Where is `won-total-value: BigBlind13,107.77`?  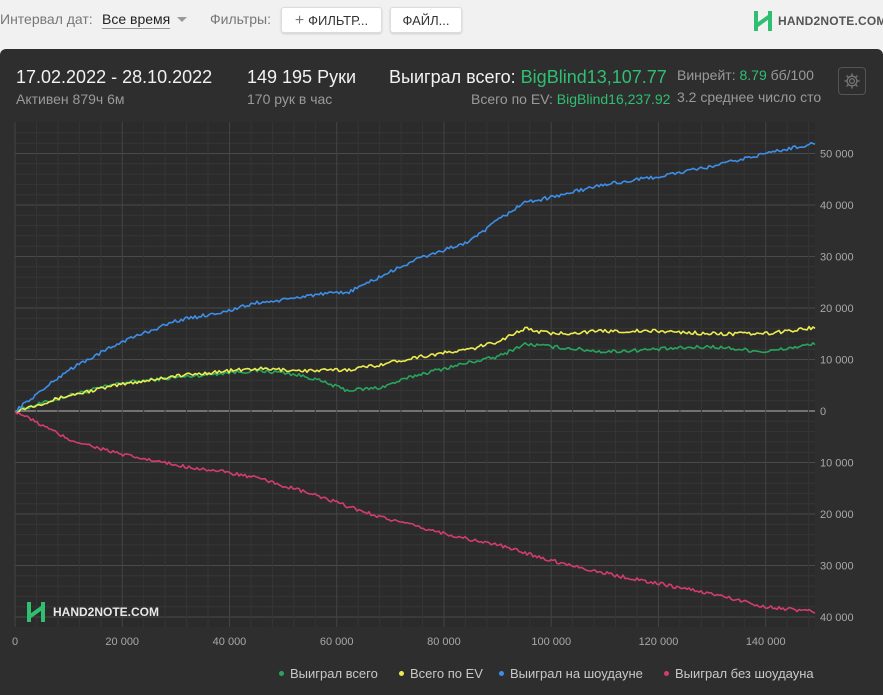 won-total-value: BigBlind13,107.77 is located at coordinates (593, 77).